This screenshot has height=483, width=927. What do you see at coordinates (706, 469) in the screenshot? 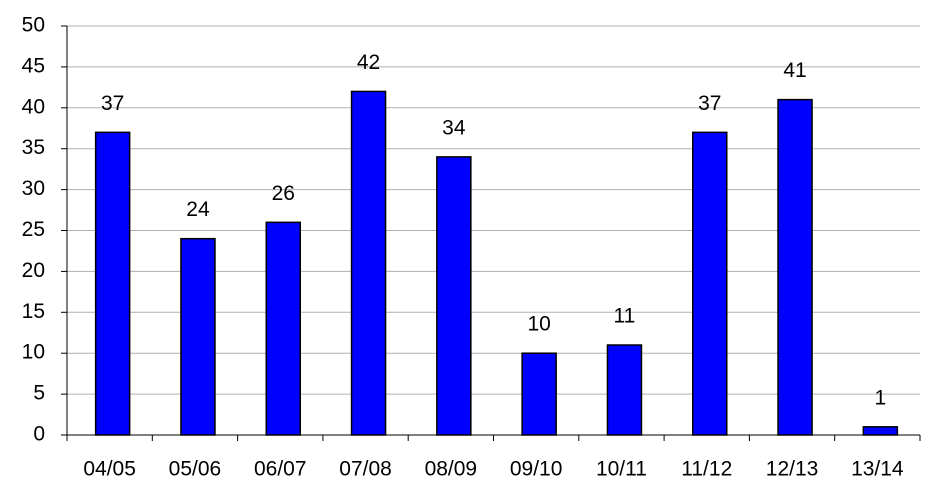
I see `x-tick-label: 11/12` at bounding box center [706, 469].